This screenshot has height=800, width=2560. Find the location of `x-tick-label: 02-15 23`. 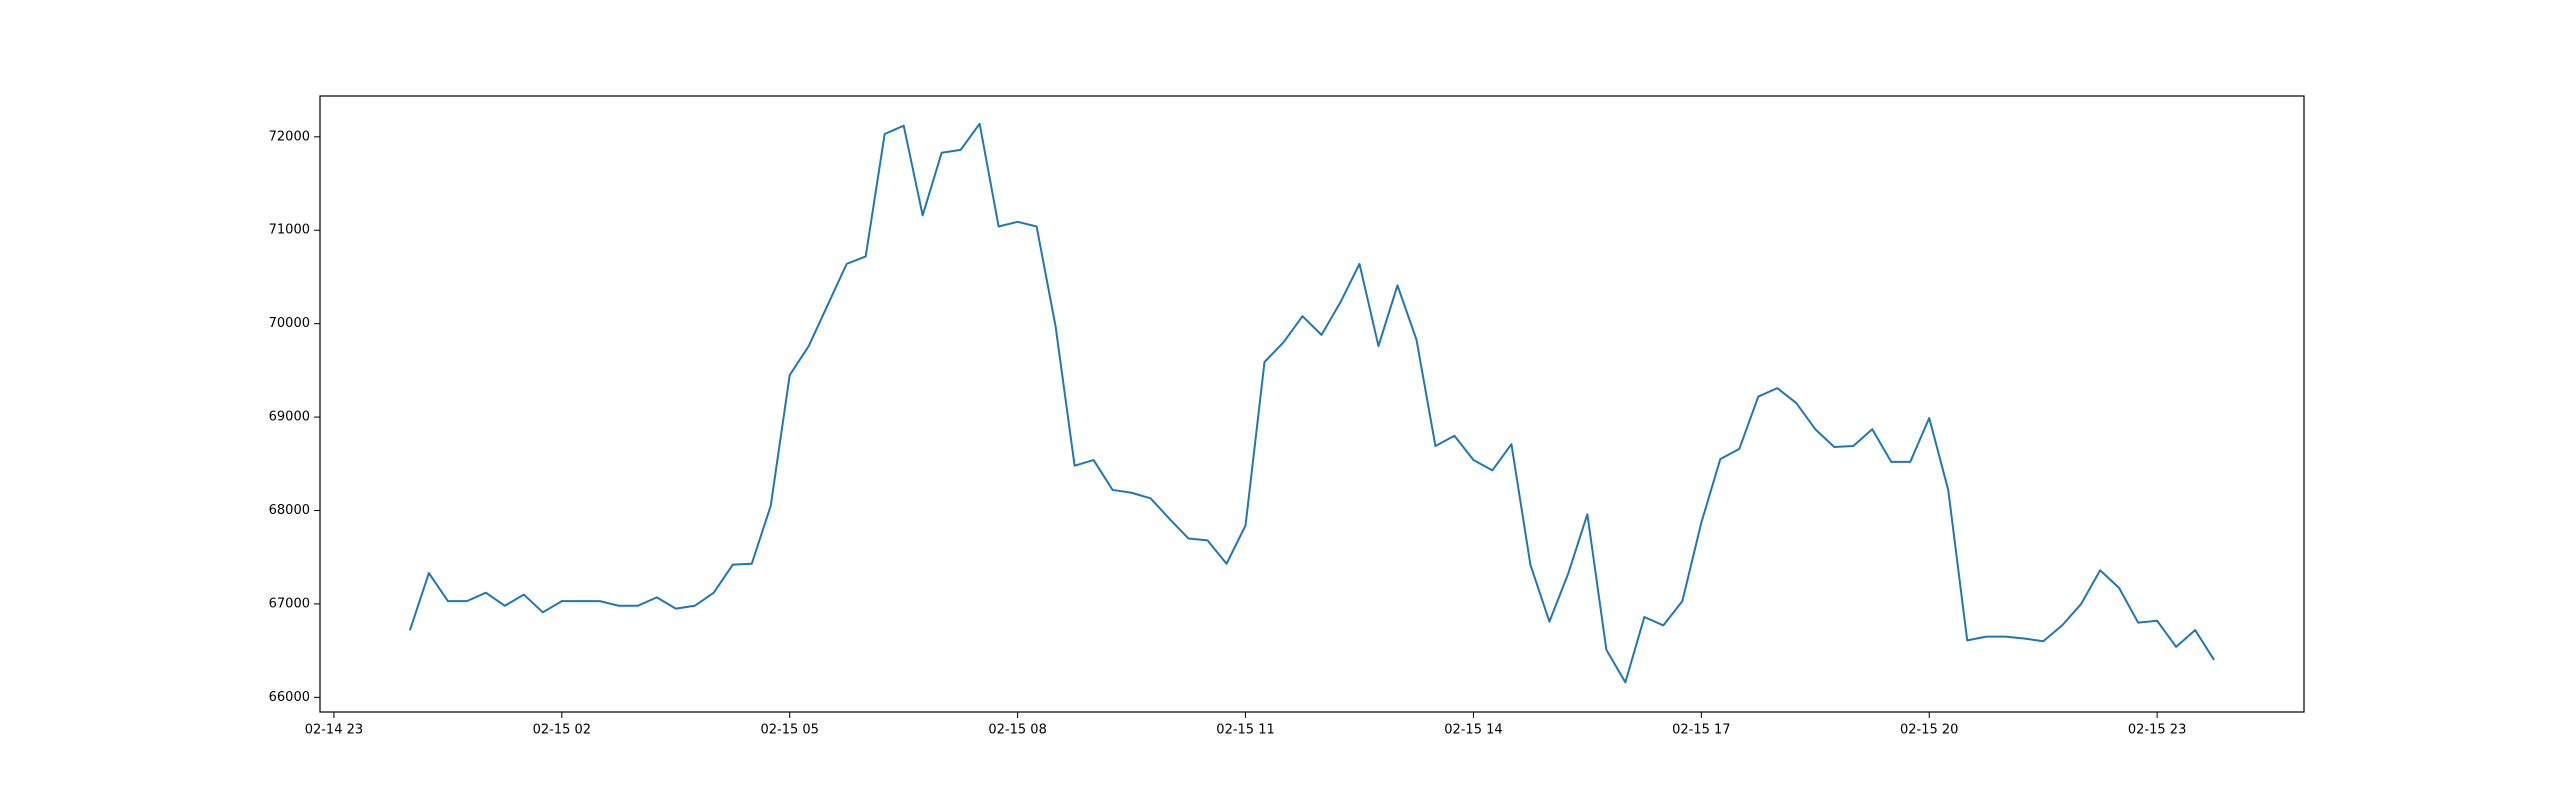

x-tick-label: 02-15 23 is located at coordinates (2157, 730).